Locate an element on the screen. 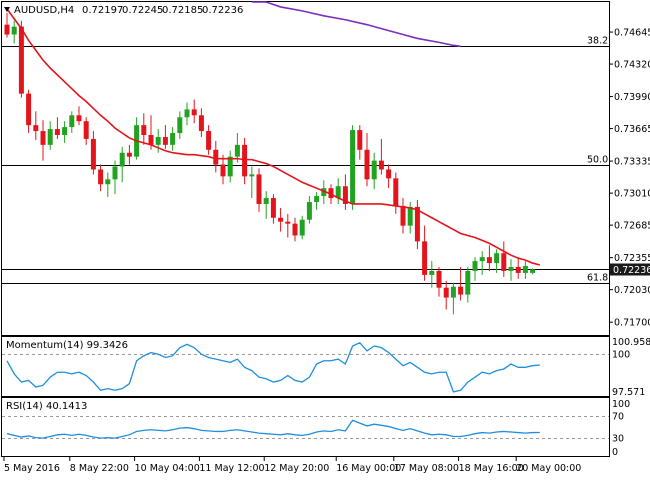 The width and height of the screenshot is (650, 480). date-tick-label: 16 May 00:00 is located at coordinates (368, 468).